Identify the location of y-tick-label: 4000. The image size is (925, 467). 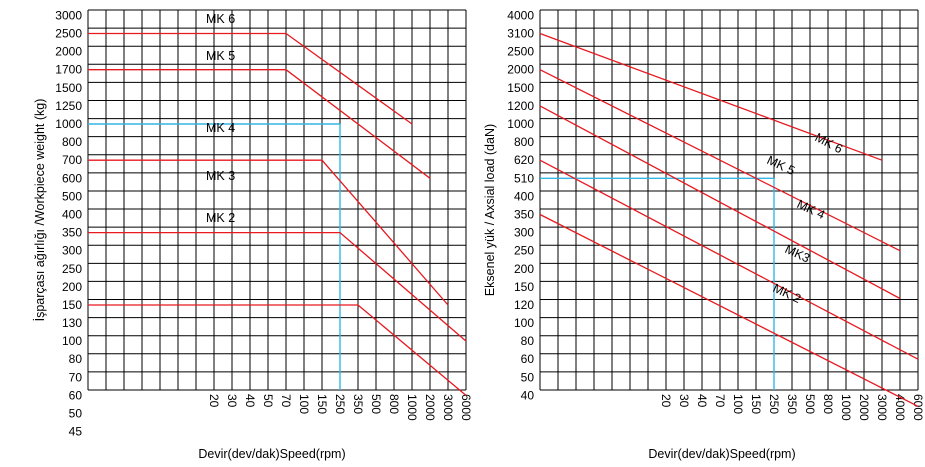
(520, 15).